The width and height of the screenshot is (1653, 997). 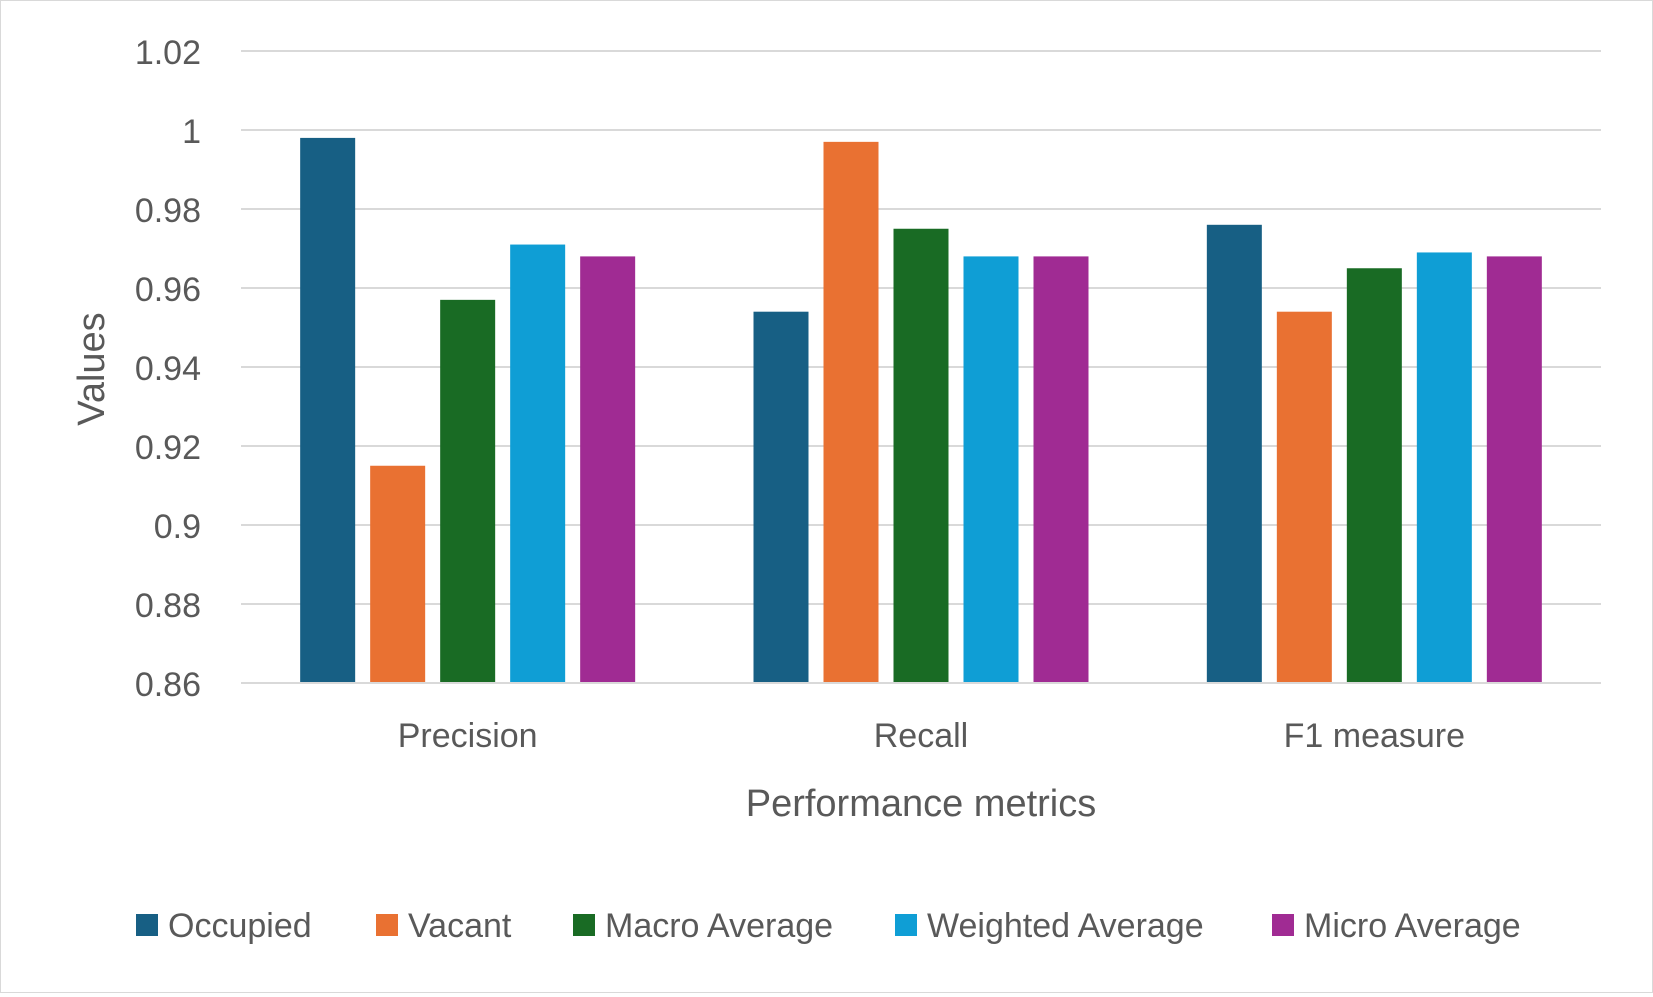 What do you see at coordinates (538, 464) in the screenshot?
I see `bar-weighted-average-precision` at bounding box center [538, 464].